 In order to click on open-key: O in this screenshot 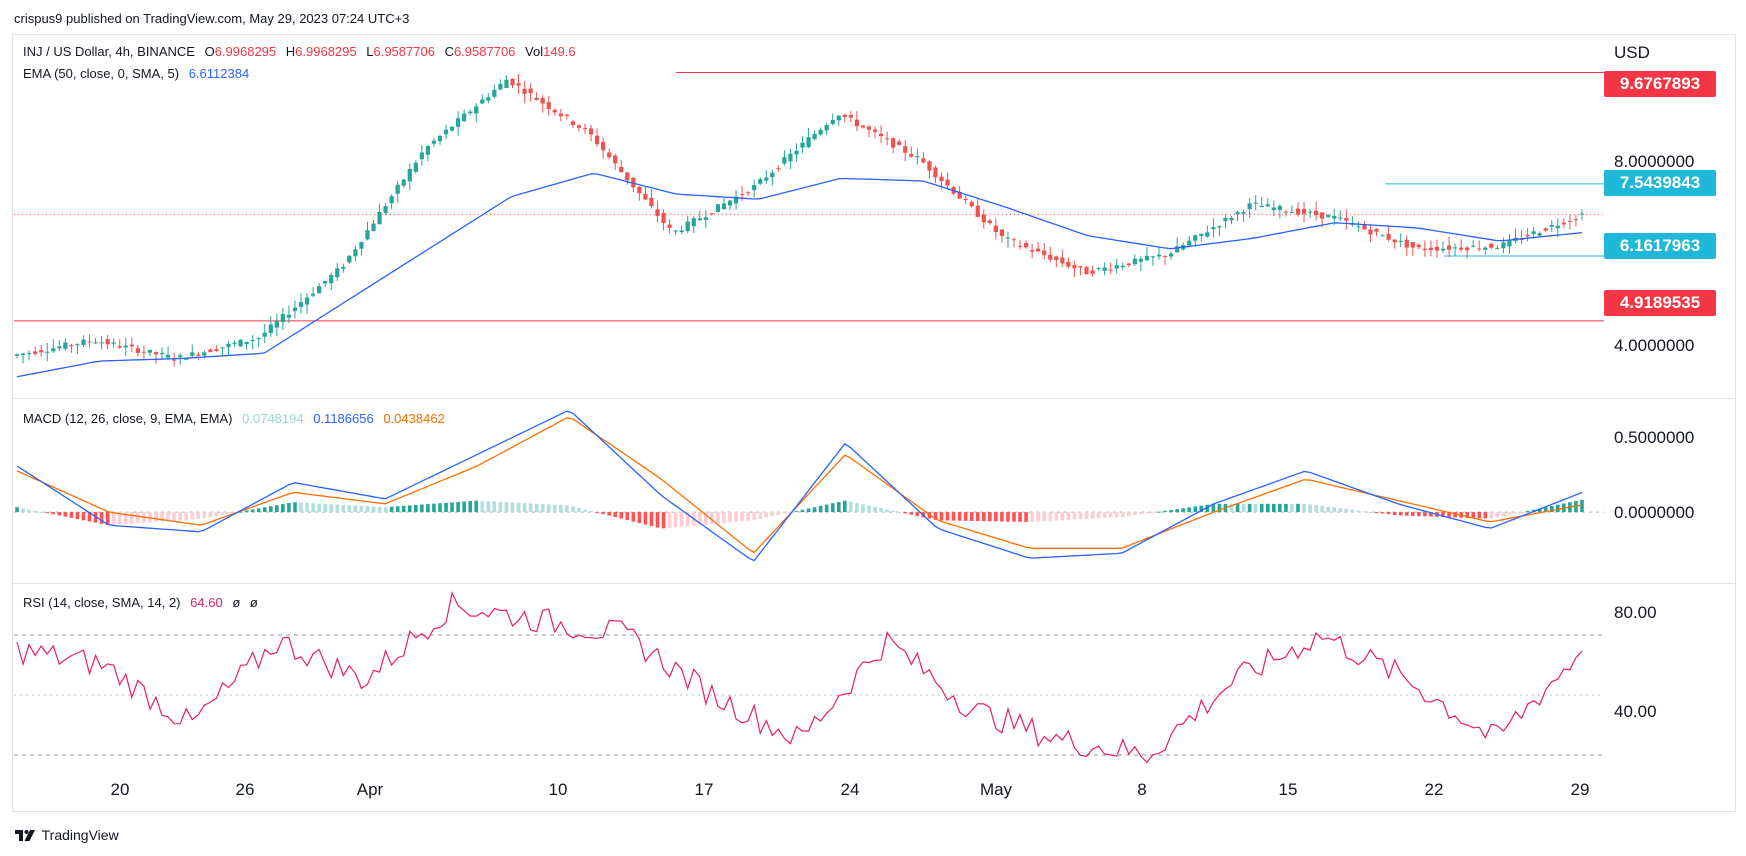, I will do `click(209, 51)`.